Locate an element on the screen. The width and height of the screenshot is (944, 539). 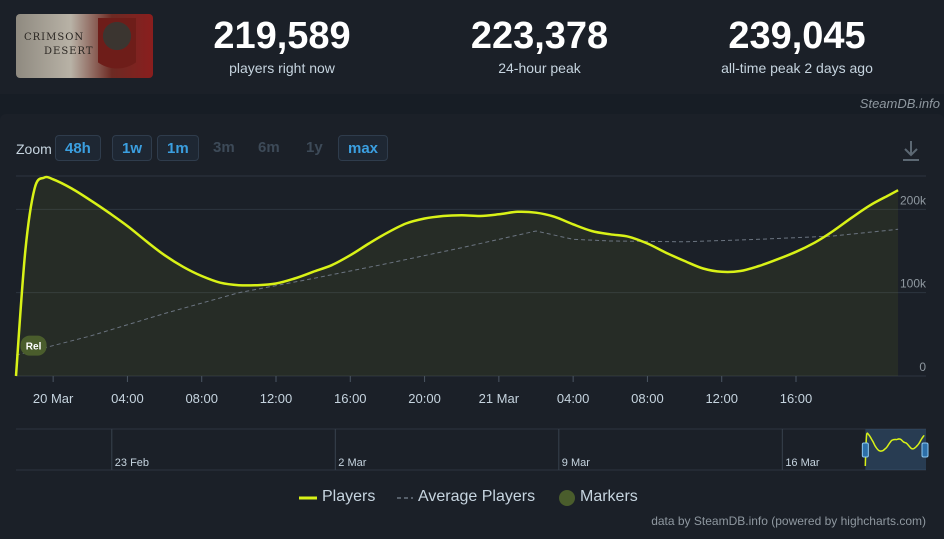
marker-badge is located at coordinates (33, 345).